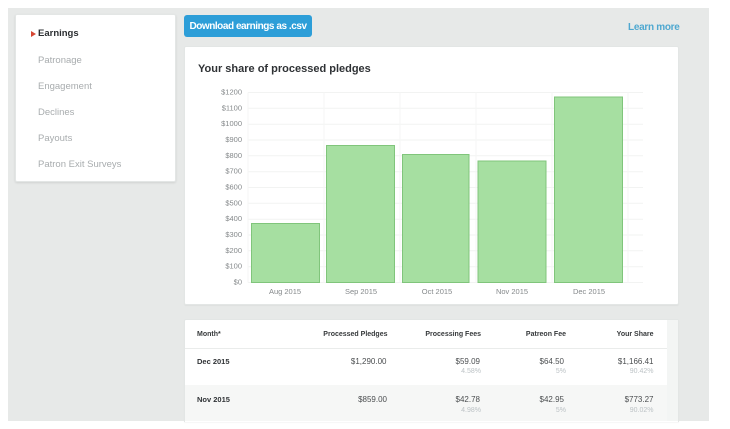  Describe the element at coordinates (233, 202) in the screenshot. I see `svg-text: $500` at that location.